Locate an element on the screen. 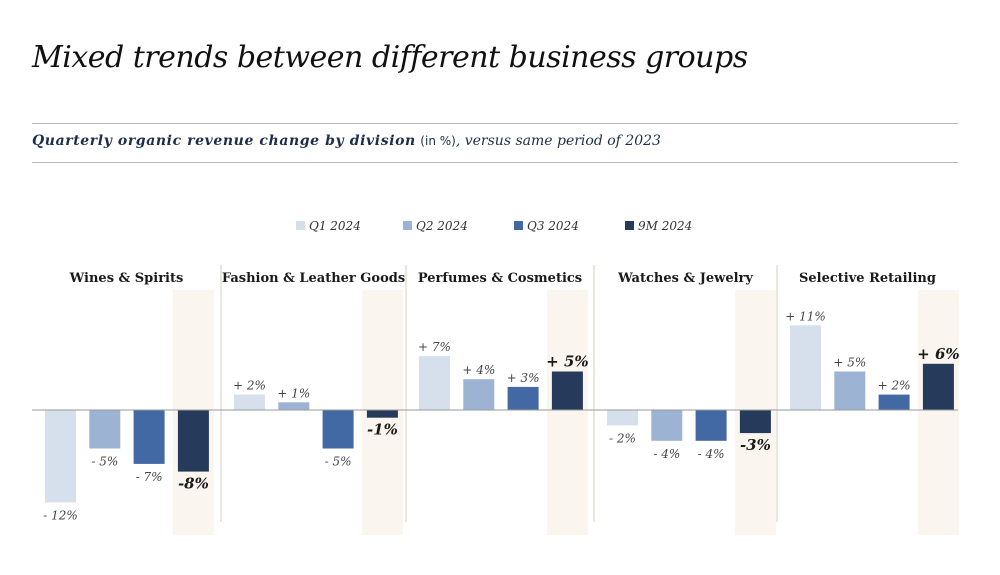  group-title-watches-and-jewelry: Watches & Jewelry is located at coordinates (685, 278).